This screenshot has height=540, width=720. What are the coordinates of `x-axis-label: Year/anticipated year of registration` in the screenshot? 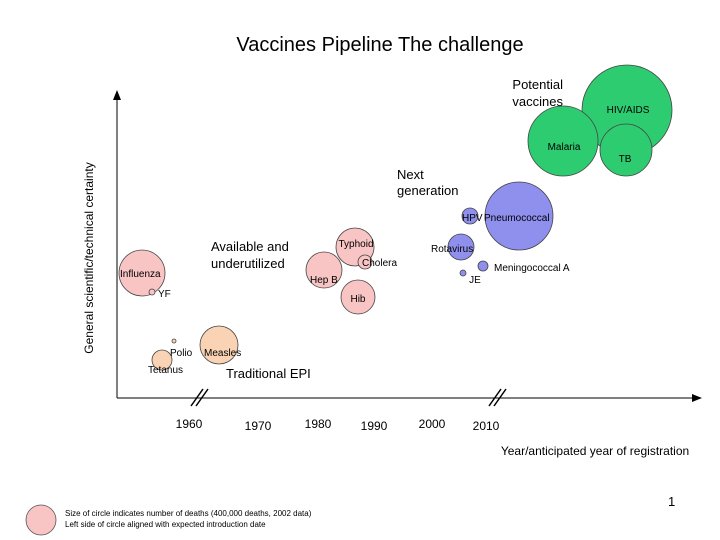 It's located at (595, 451).